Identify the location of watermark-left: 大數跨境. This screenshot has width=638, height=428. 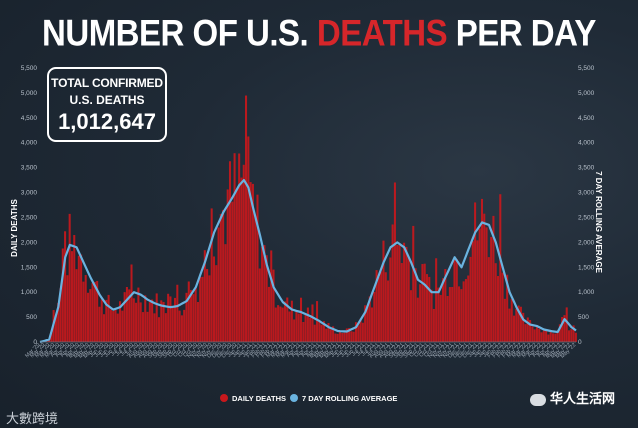
(32, 418).